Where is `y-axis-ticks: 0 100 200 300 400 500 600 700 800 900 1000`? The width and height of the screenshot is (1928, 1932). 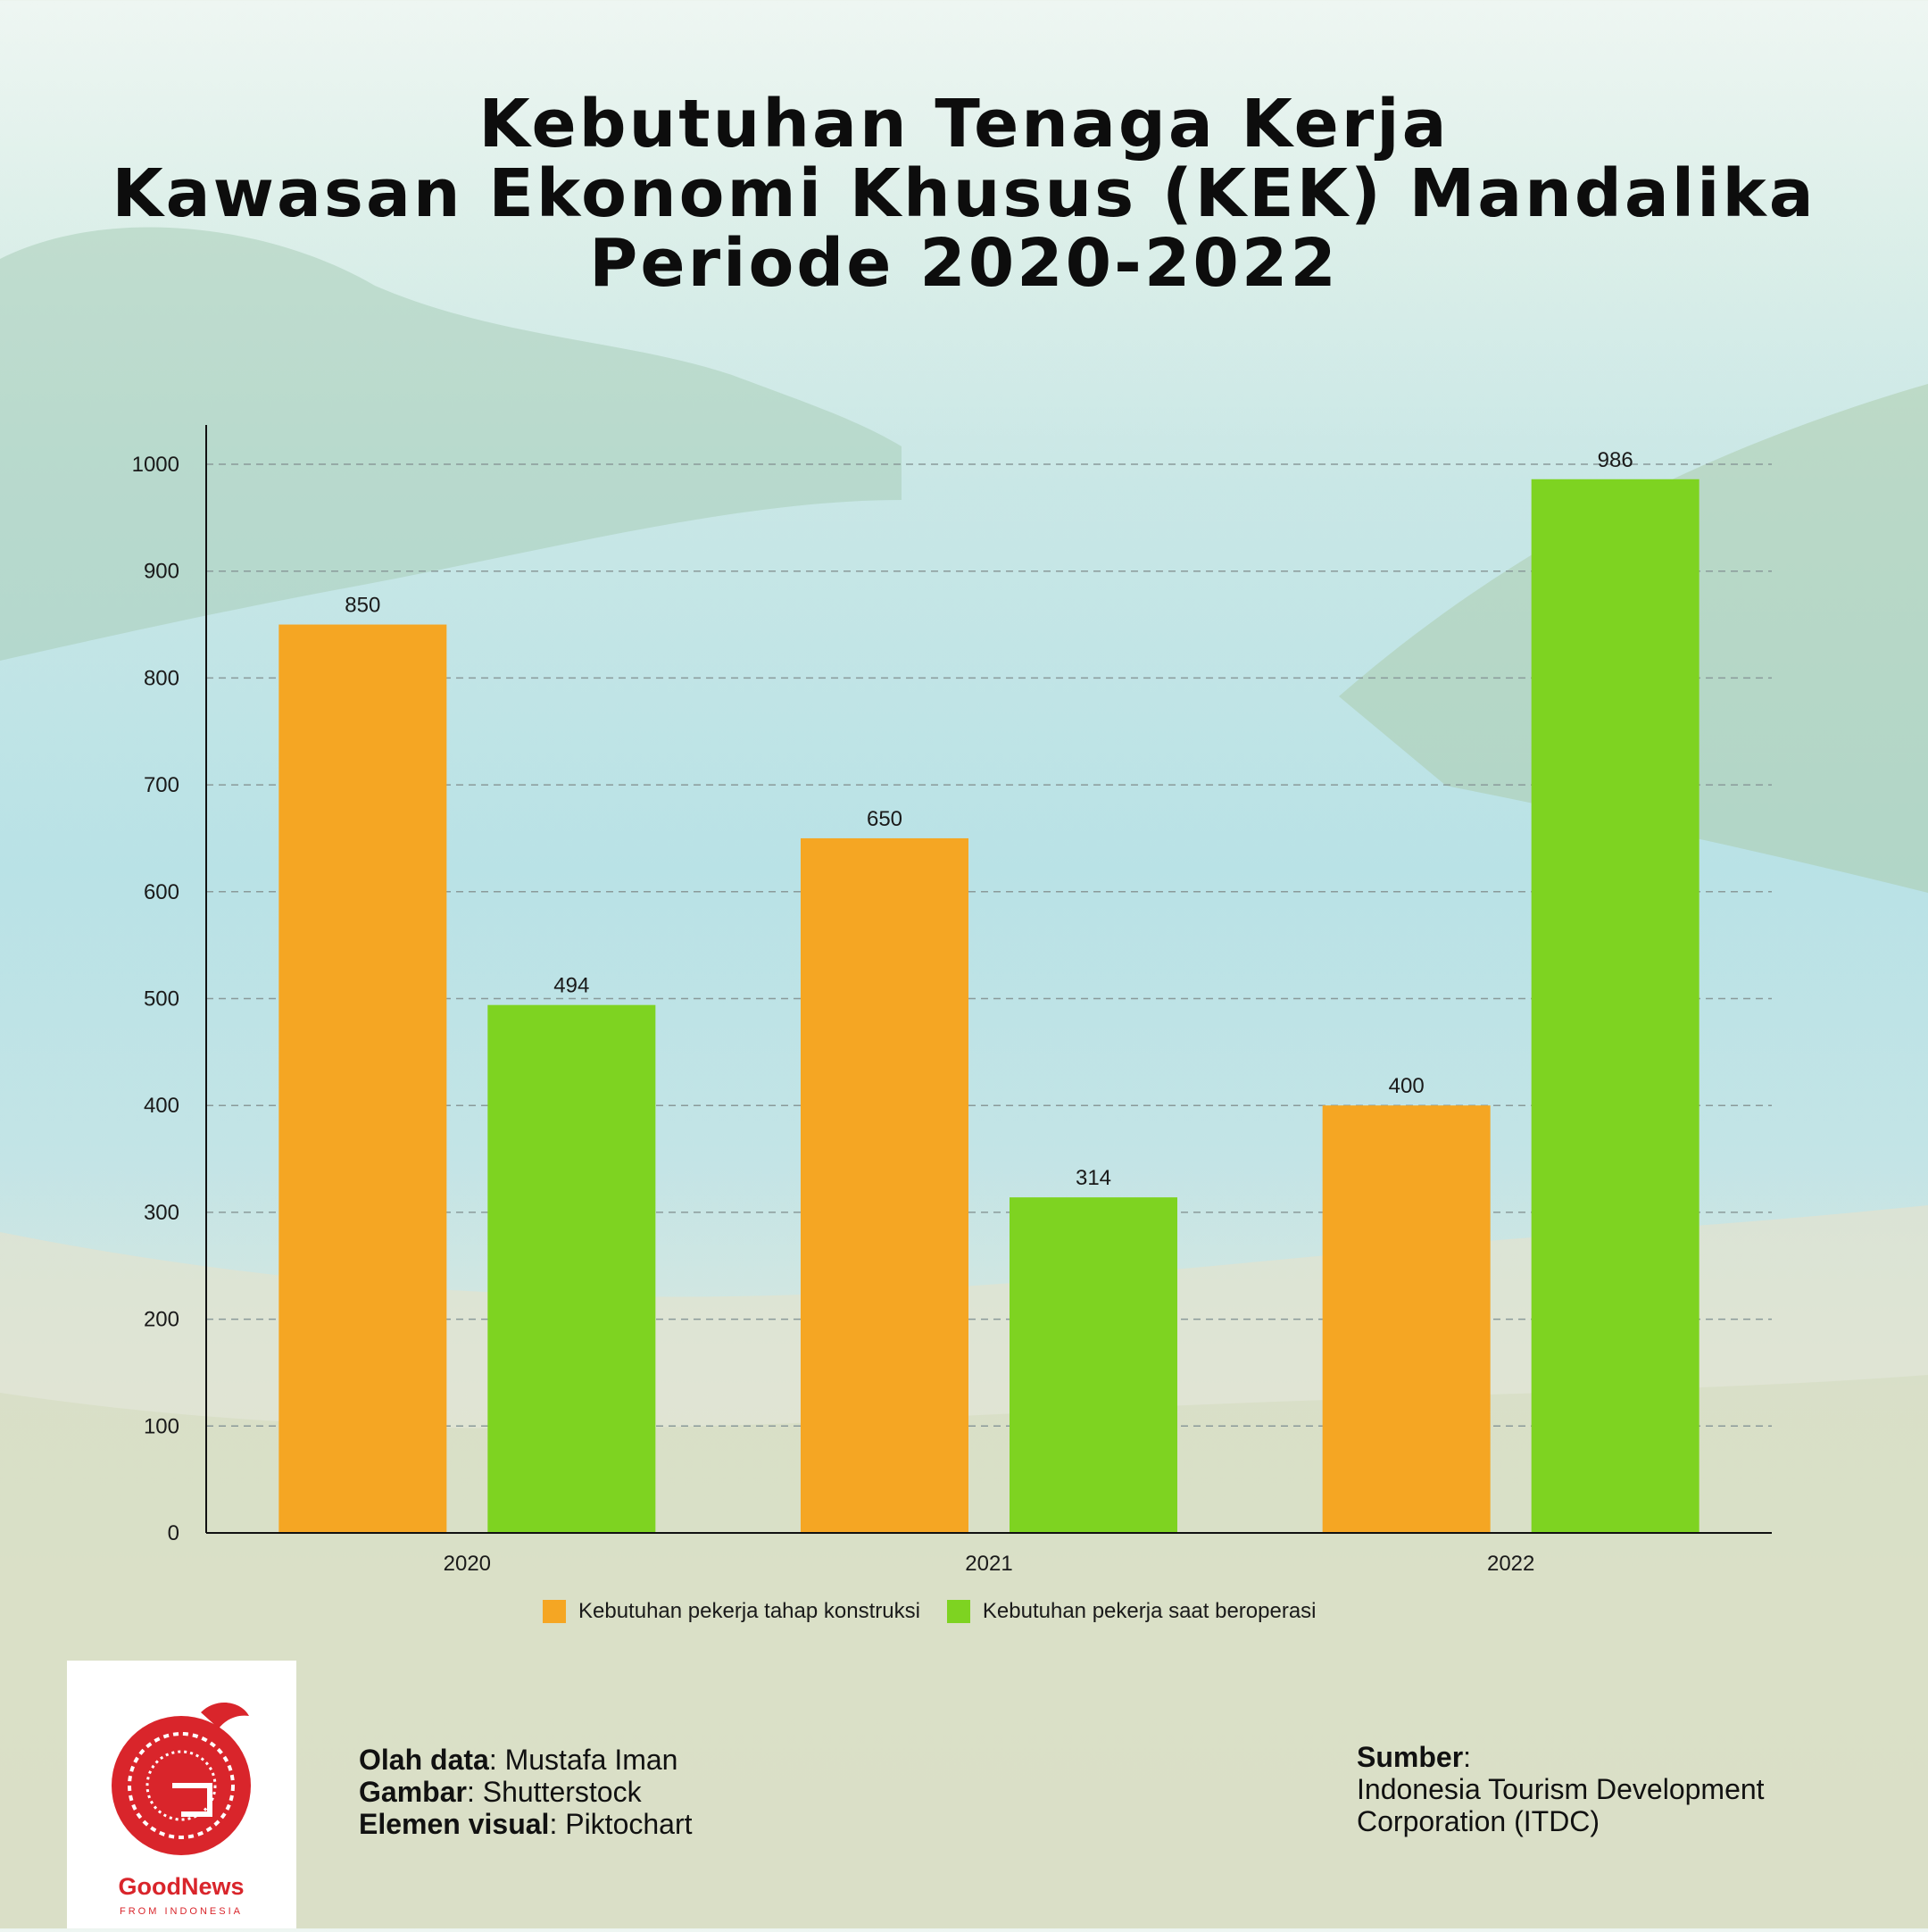 y-axis-ticks: 0 100 200 300 400 500 600 700 800 900 1000 is located at coordinates (155, 999).